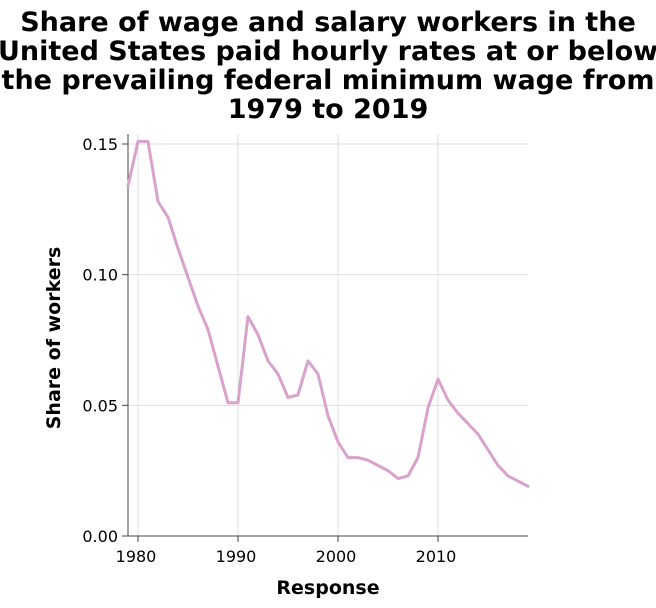 This screenshot has width=656, height=608. Describe the element at coordinates (100, 275) in the screenshot. I see `y-tick-label: 0.10` at that location.